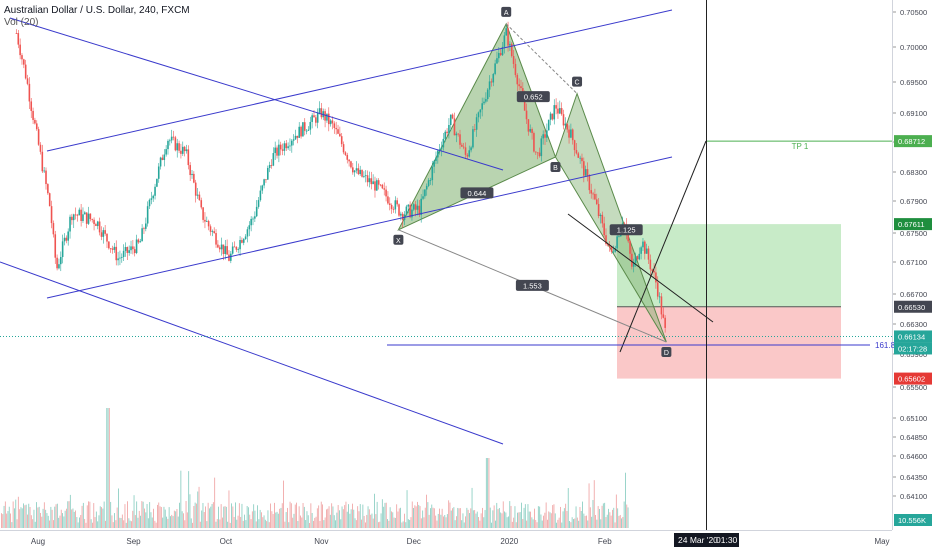 The width and height of the screenshot is (932, 555). I want to click on ratio-value-2: 1.553, so click(532, 285).